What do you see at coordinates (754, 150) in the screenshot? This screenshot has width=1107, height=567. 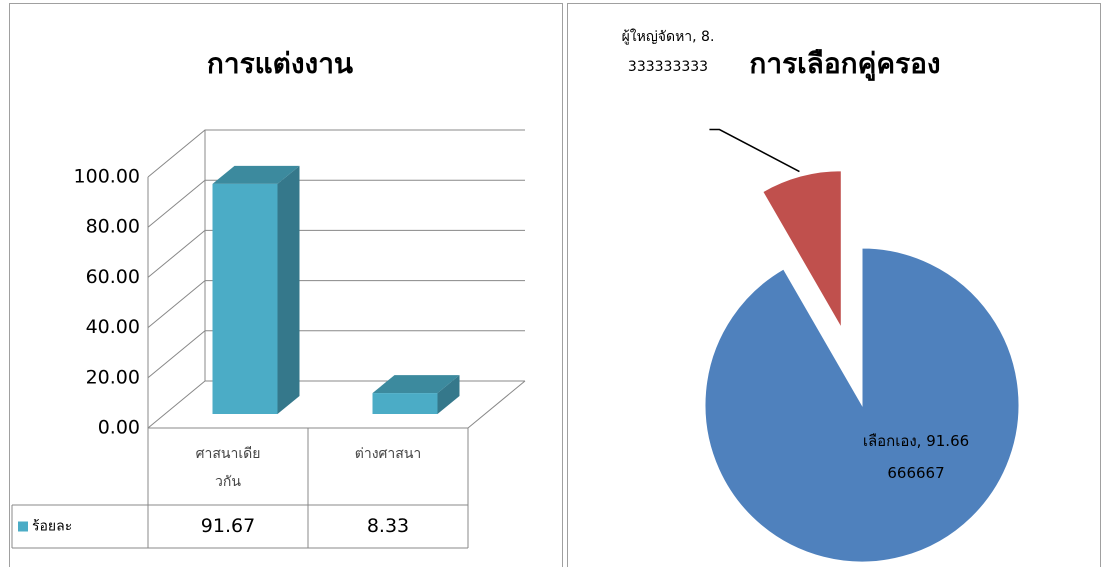 I see `leader-line` at bounding box center [754, 150].